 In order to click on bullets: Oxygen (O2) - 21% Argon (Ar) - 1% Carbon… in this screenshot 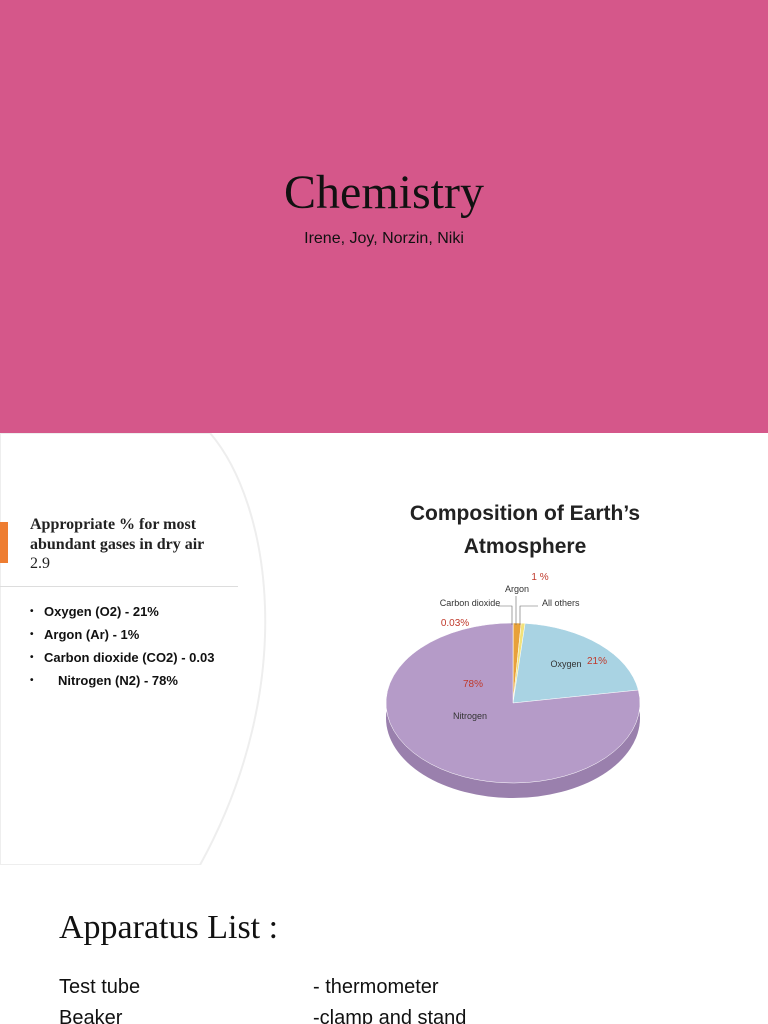, I will do `click(130, 650)`.